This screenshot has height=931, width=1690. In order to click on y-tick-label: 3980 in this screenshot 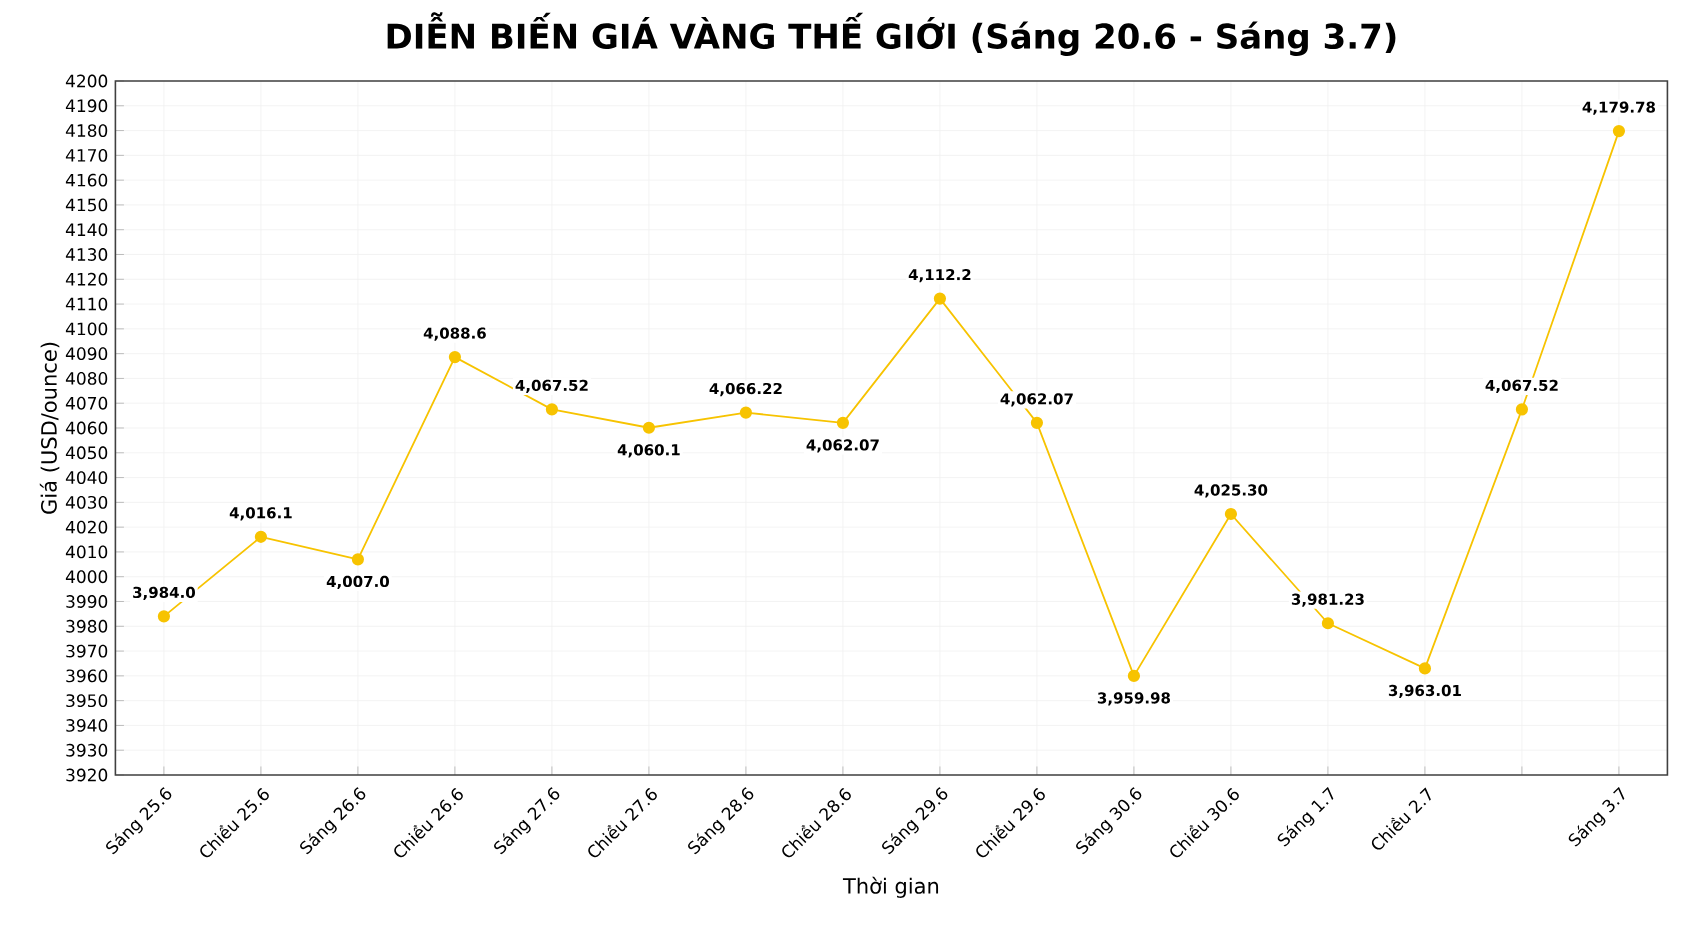, I will do `click(87, 626)`.